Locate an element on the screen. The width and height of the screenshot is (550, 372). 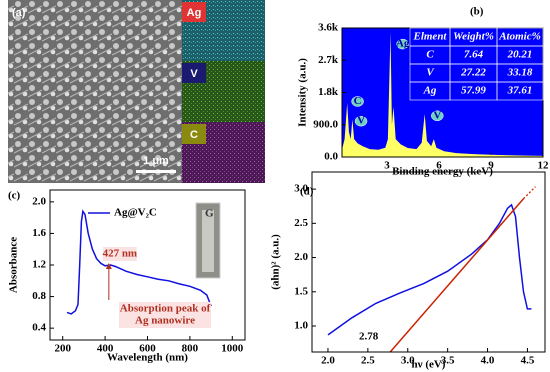
inset-vial is located at coordinates (208, 241).